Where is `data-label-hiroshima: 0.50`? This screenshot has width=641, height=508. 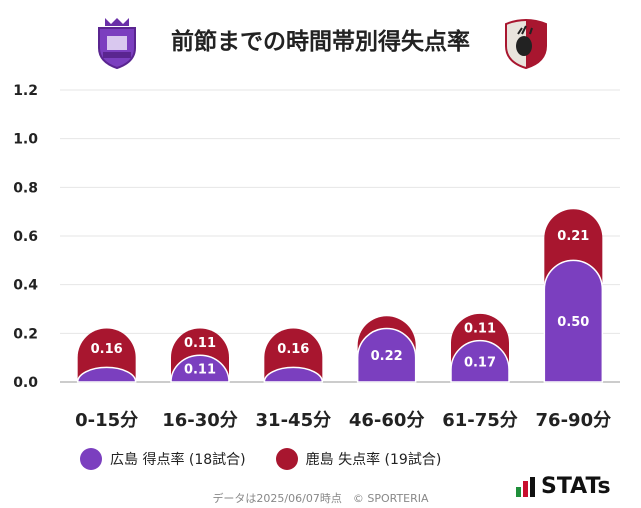 data-label-hiroshima: 0.50 is located at coordinates (573, 322).